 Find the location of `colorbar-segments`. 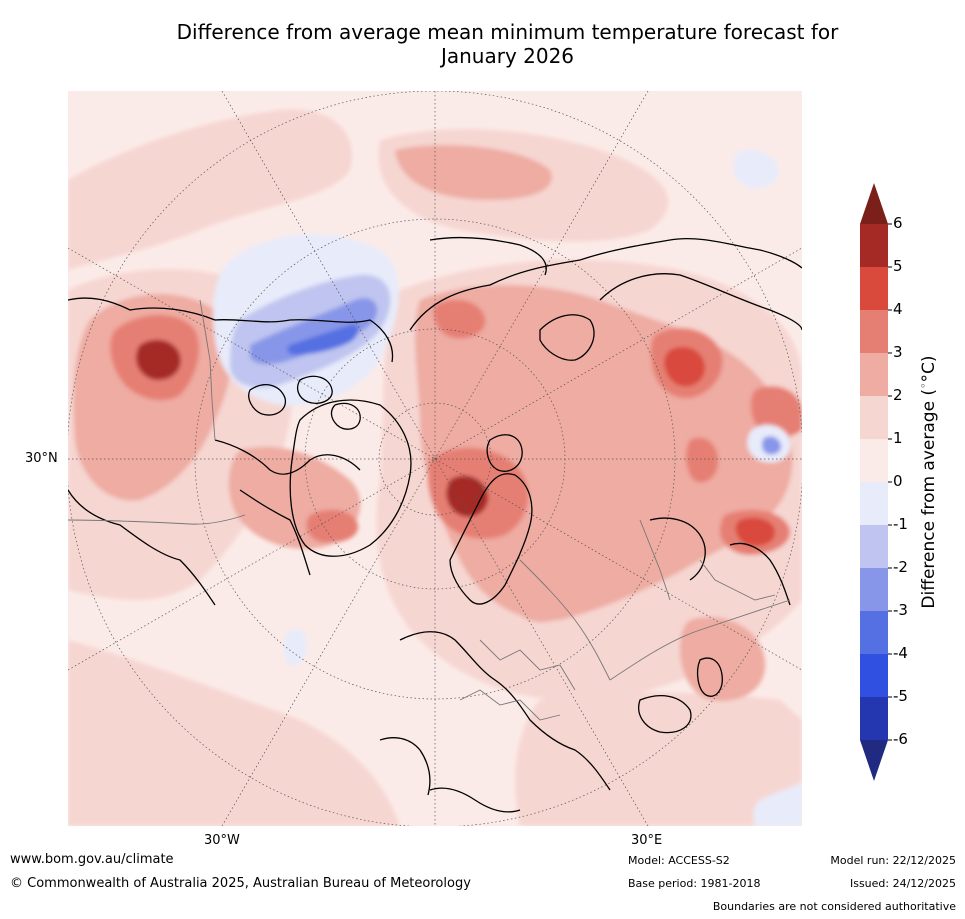

colorbar-segments is located at coordinates (874, 482).